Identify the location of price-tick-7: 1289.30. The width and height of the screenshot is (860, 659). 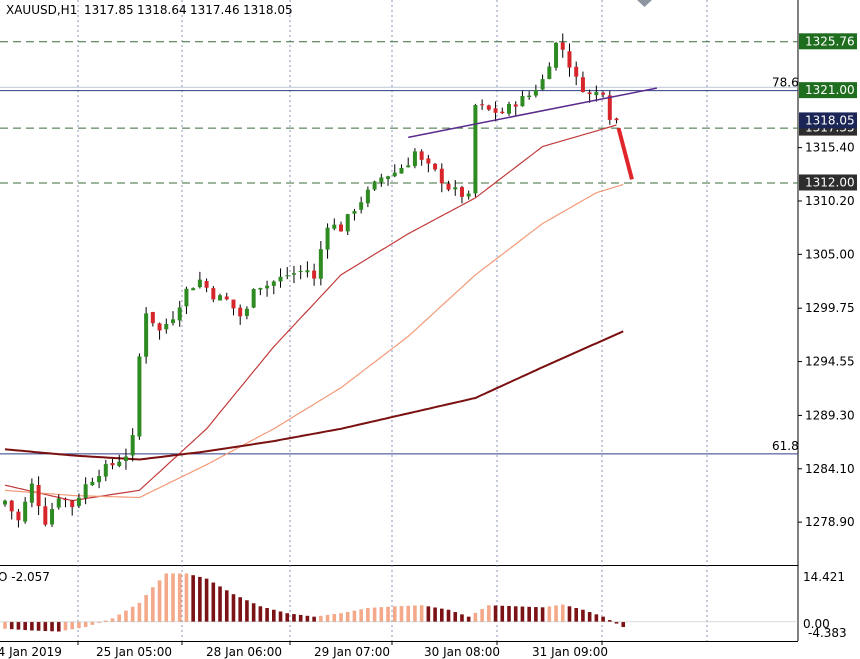
(830, 415).